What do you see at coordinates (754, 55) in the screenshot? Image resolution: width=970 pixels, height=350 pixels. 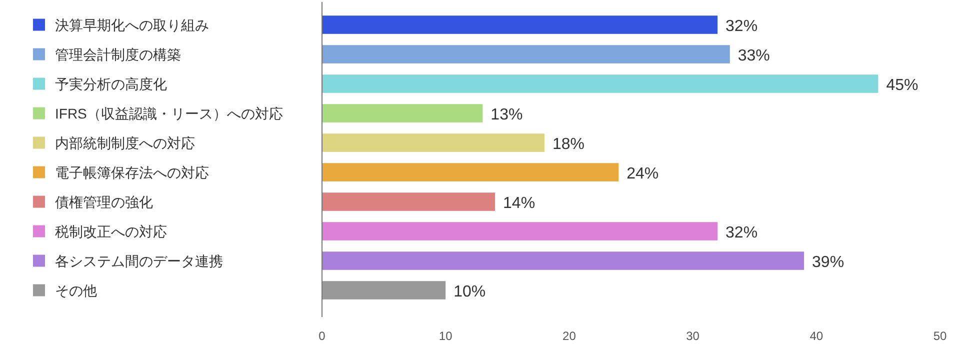 I see `data-label: 33%` at bounding box center [754, 55].